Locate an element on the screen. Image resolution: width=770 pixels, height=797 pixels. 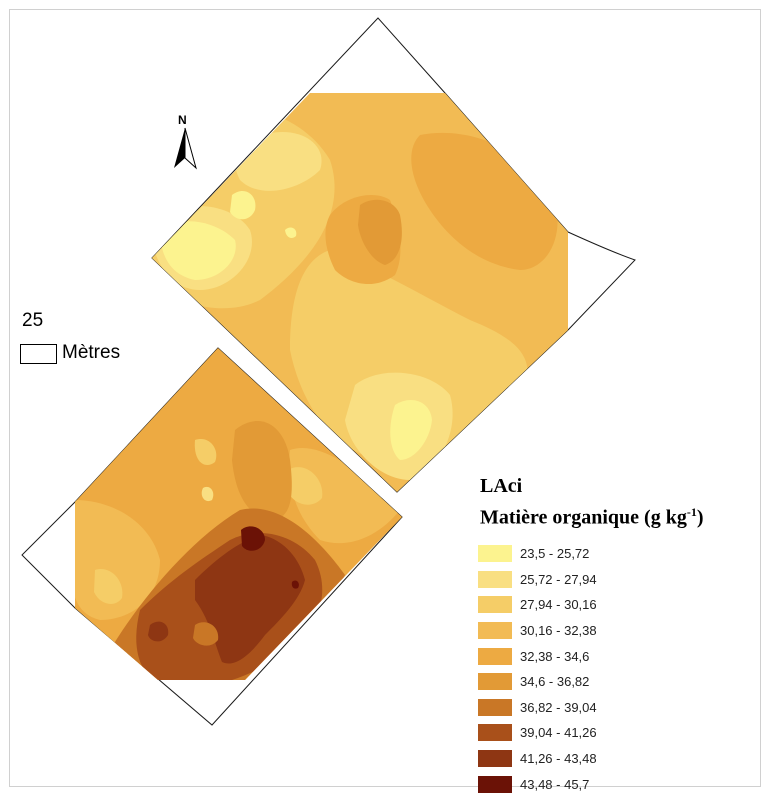
legend-title: LAci is located at coordinates (501, 486).